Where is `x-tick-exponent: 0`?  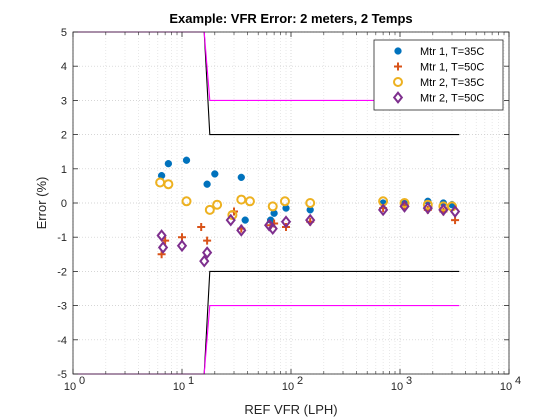
x-tick-exponent: 0 is located at coordinates (82, 381).